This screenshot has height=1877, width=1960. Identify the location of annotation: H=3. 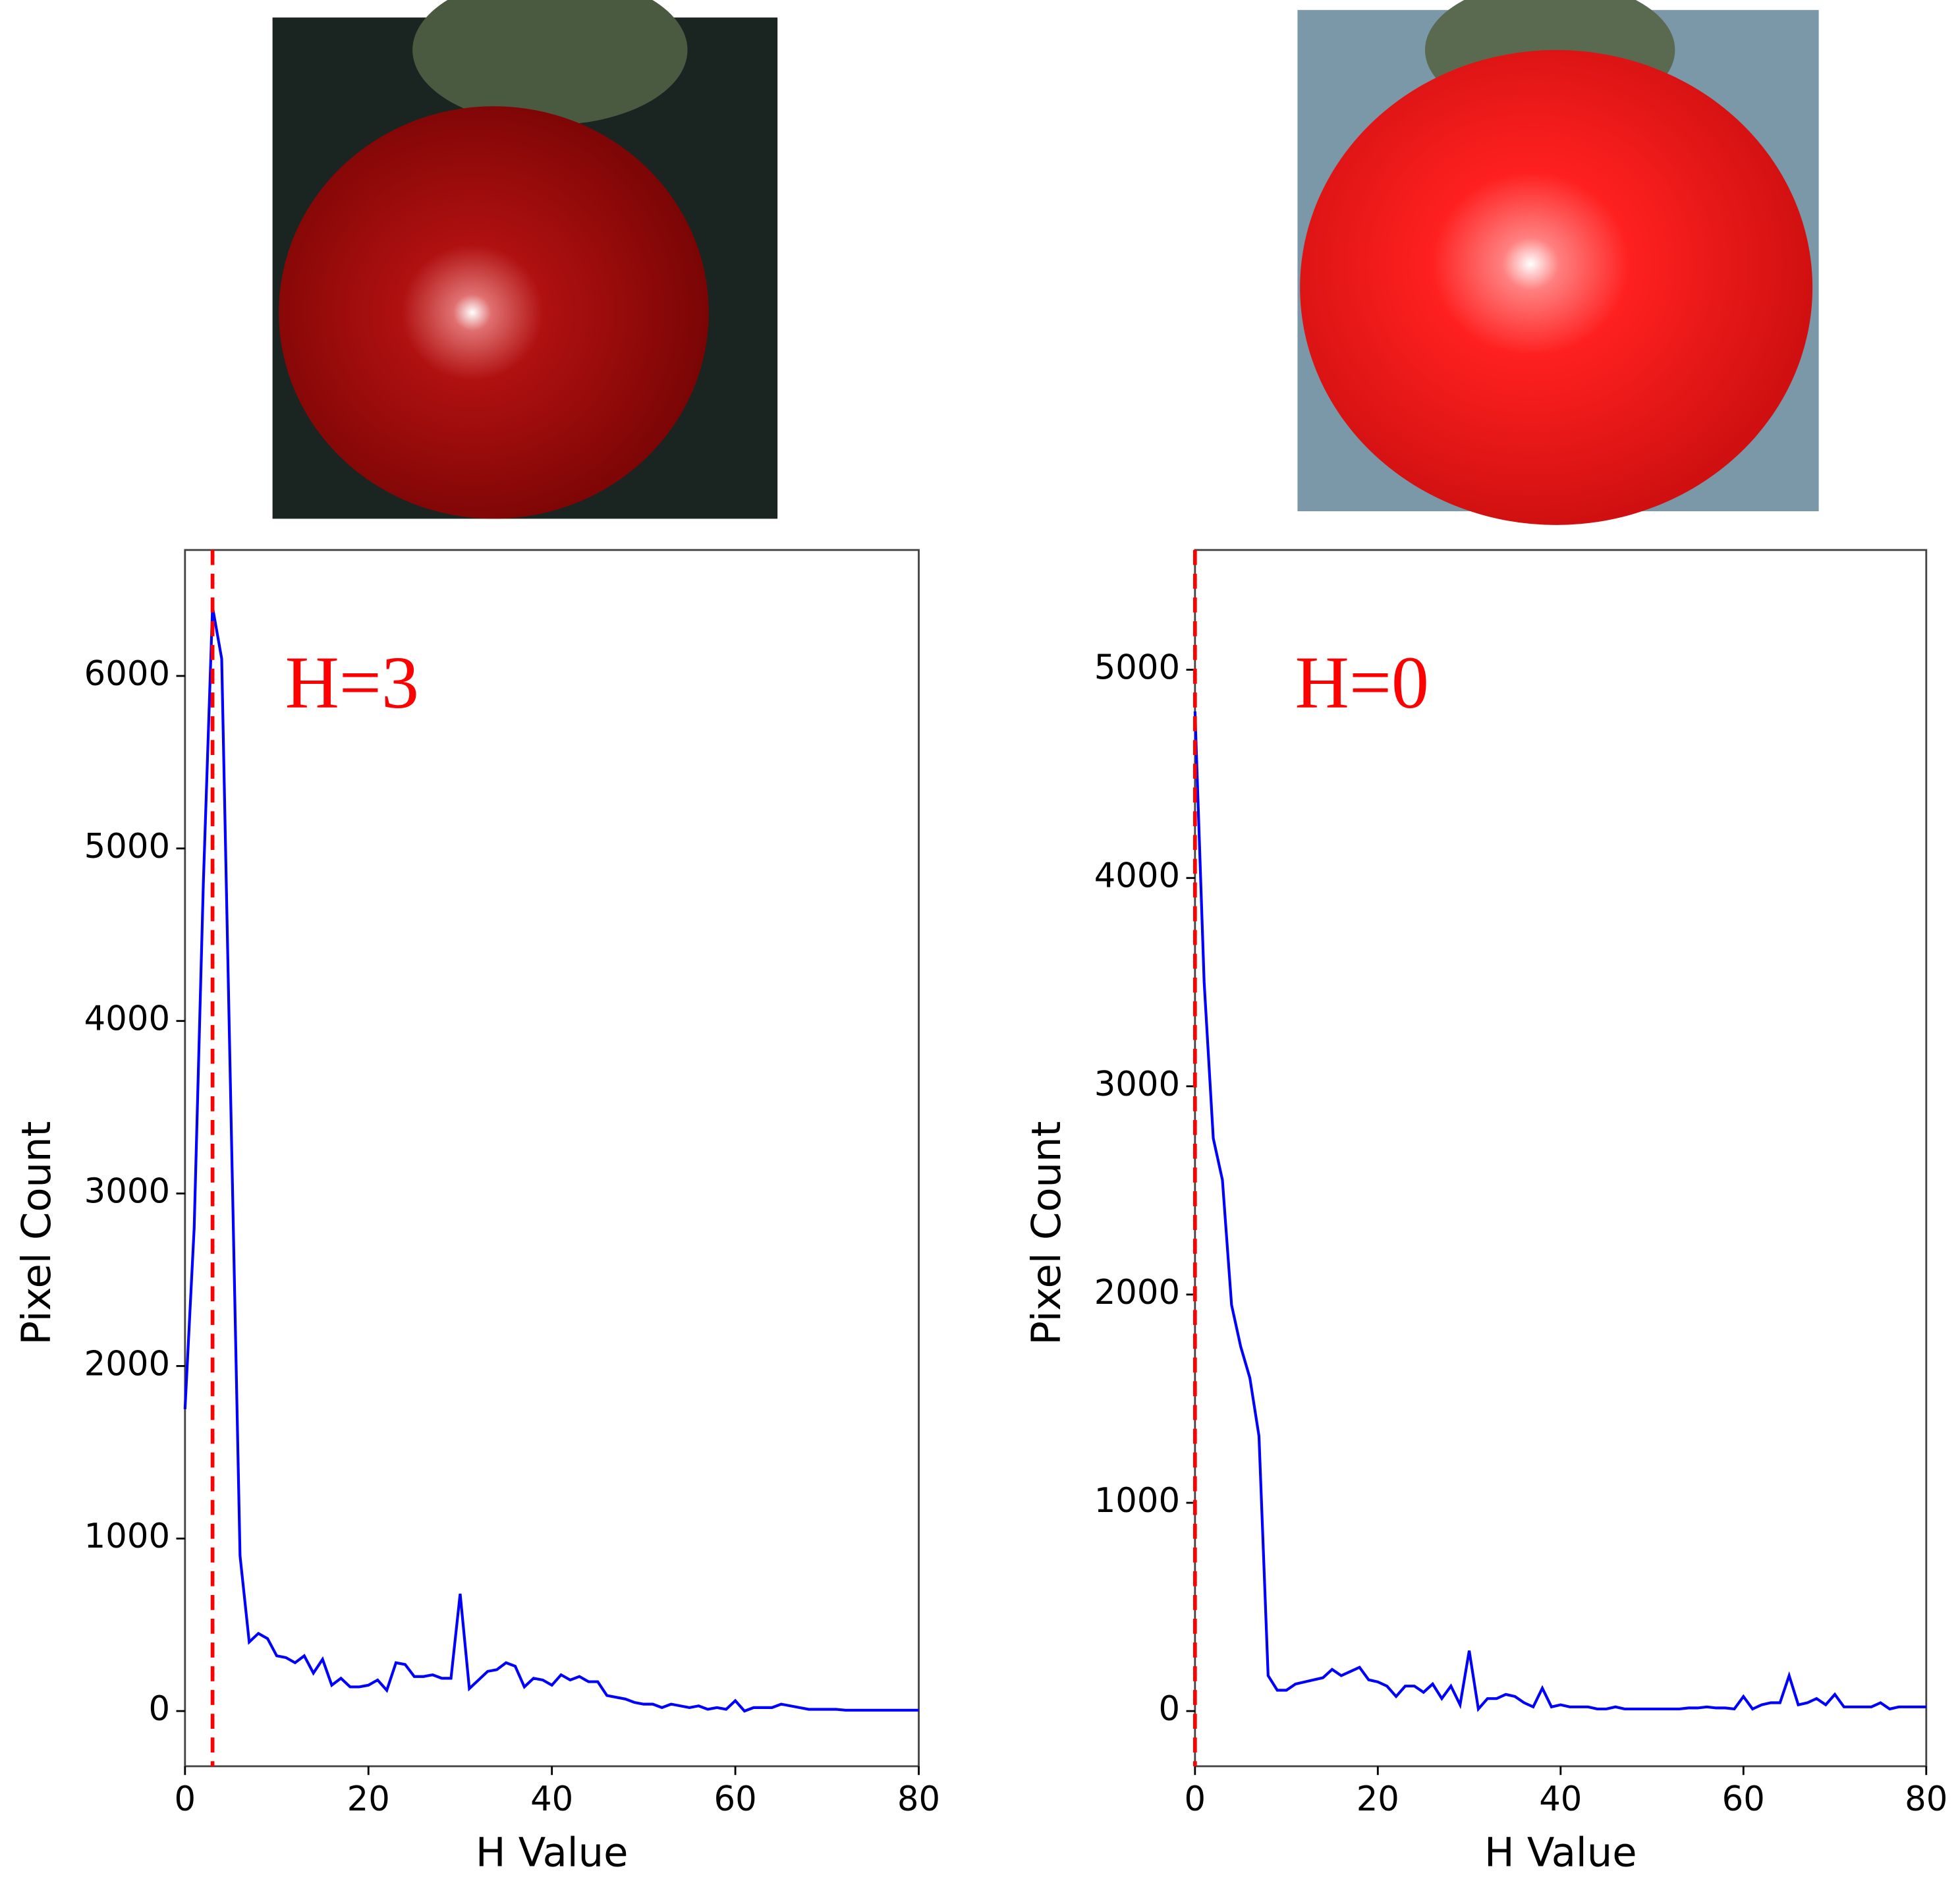
(352, 682).